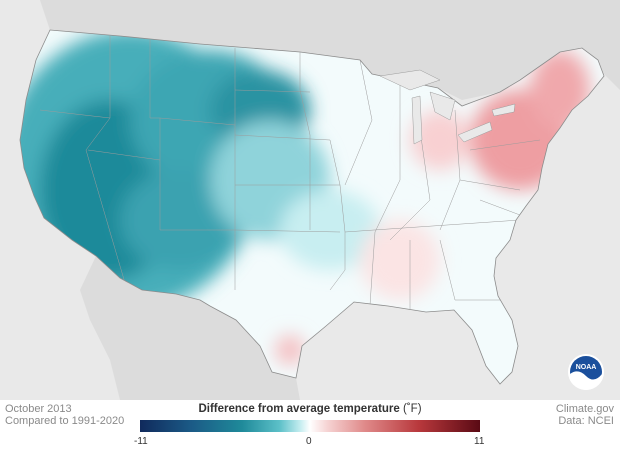 The image size is (620, 450). What do you see at coordinates (141, 441) in the screenshot?
I see `legend-tick-min: -11` at bounding box center [141, 441].